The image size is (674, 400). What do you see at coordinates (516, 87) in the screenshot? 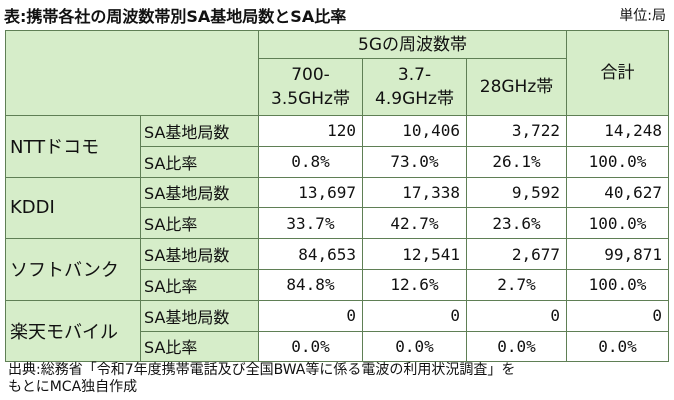
I see `band-header: 28GHz帯` at bounding box center [516, 87].